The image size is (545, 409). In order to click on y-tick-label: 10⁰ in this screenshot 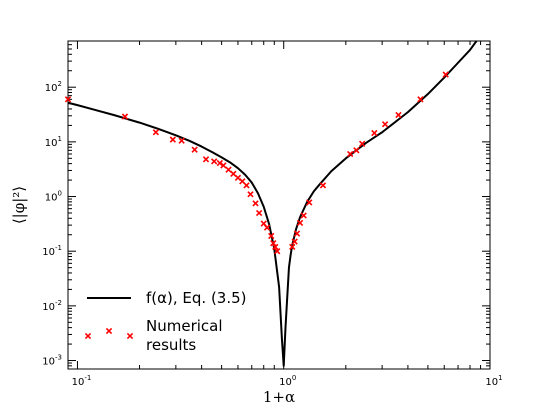, I will do `click(53, 197)`.